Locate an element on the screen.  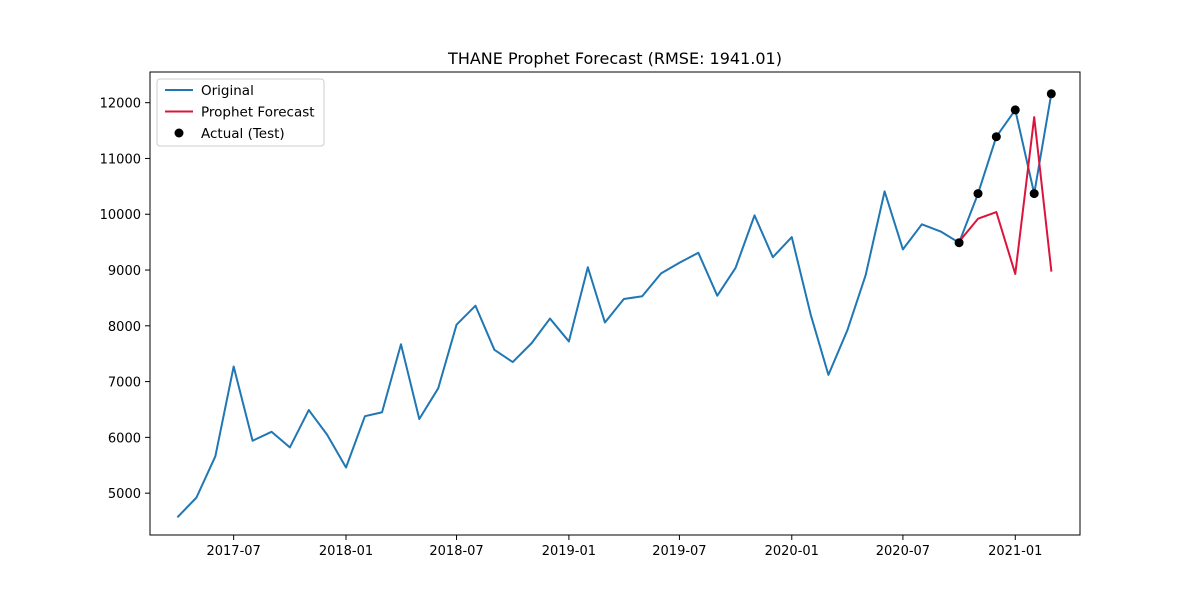
x-tick-label: 2019-01 is located at coordinates (569, 551).